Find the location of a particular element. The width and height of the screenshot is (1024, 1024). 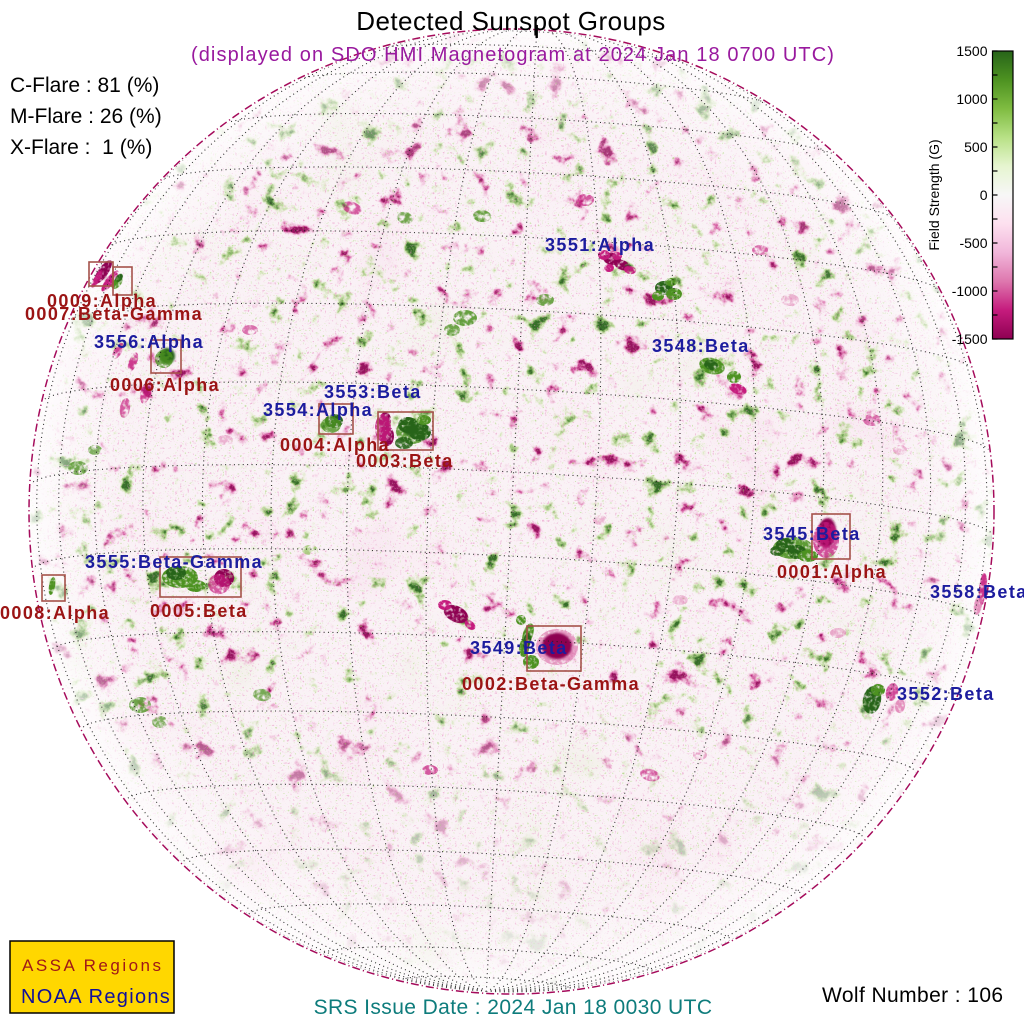

svg-text: 0002:Beta-Gamma is located at coordinates (551, 684).